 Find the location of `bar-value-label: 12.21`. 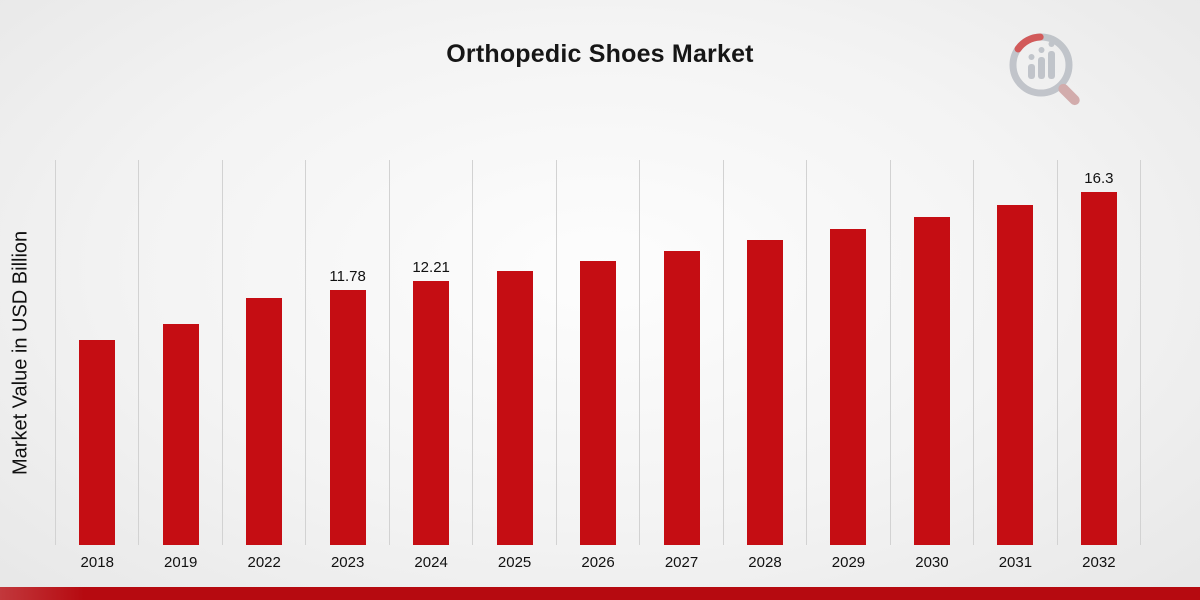

bar-value-label: 12.21 is located at coordinates (431, 267).